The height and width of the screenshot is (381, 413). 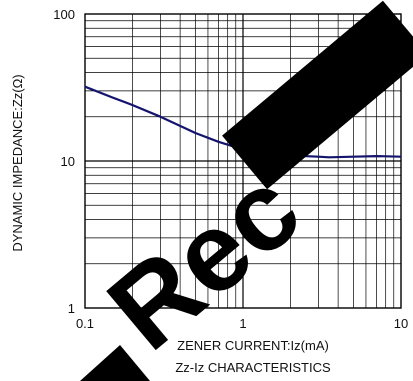 What do you see at coordinates (68, 161) in the screenshot?
I see `y-tick-label: 10` at bounding box center [68, 161].